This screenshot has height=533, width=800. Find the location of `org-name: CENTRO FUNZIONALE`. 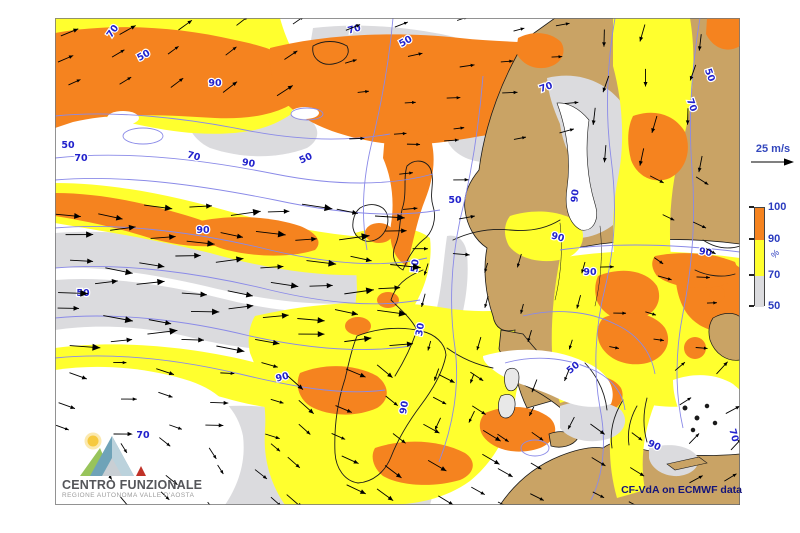

org-name: CENTRO FUNZIONALE is located at coordinates (132, 485).